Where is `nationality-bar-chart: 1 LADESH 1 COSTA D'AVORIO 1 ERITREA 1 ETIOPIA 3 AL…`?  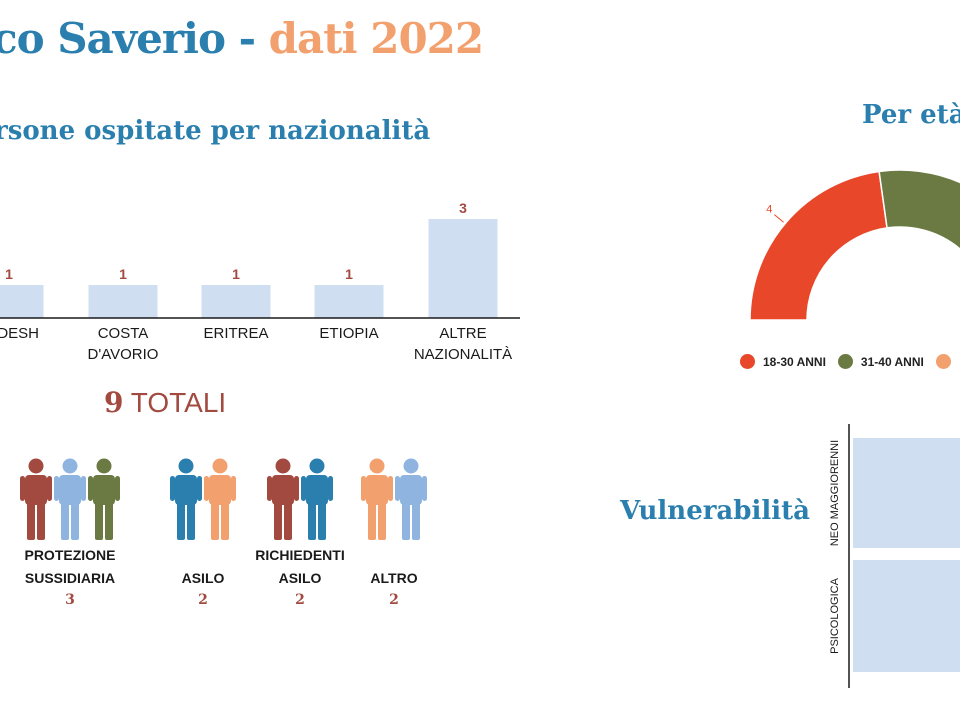 nationality-bar-chart: 1 LADESH 1 COSTA D'AVORIO 1 ERITREA 1 ETIOPIA 3 AL… is located at coordinates (260, 281).